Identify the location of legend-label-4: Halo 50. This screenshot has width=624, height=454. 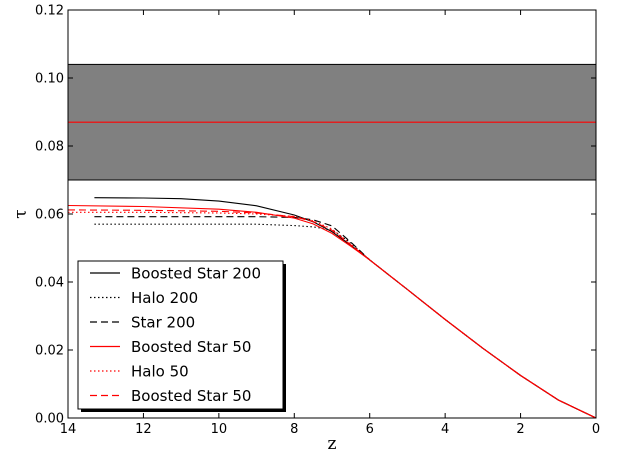
(160, 372).